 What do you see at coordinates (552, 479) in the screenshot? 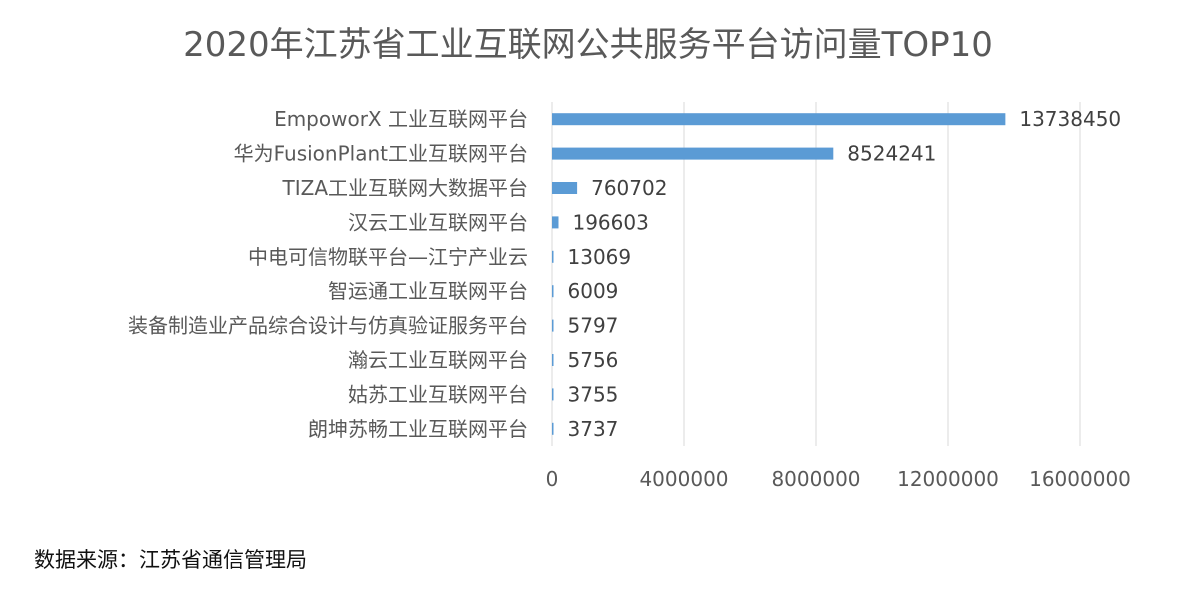
I see `x-tick-label: 0` at bounding box center [552, 479].